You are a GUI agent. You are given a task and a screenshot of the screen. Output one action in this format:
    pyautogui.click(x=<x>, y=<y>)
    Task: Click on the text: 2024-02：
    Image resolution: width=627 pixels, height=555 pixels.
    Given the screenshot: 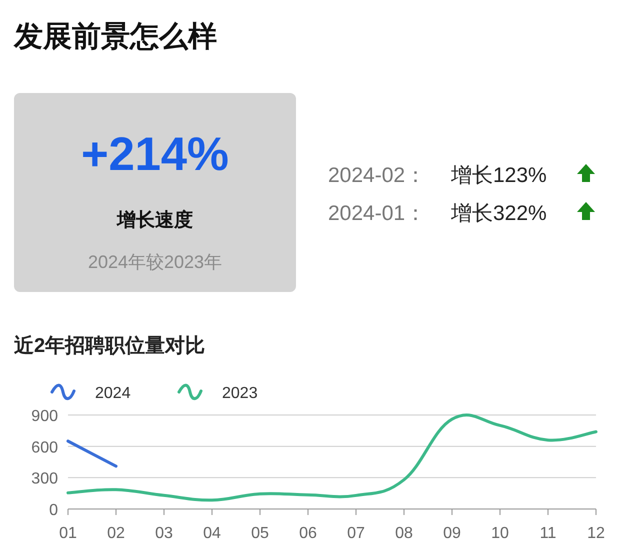 What is the action you would take?
    pyautogui.click(x=377, y=175)
    